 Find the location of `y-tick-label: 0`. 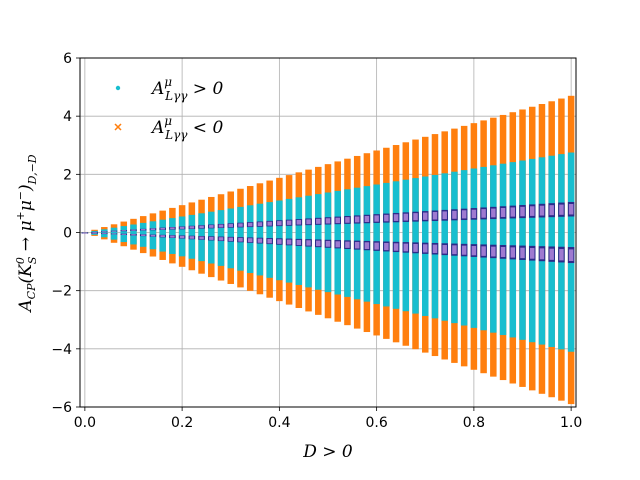

y-tick-label: 0 is located at coordinates (67, 234).